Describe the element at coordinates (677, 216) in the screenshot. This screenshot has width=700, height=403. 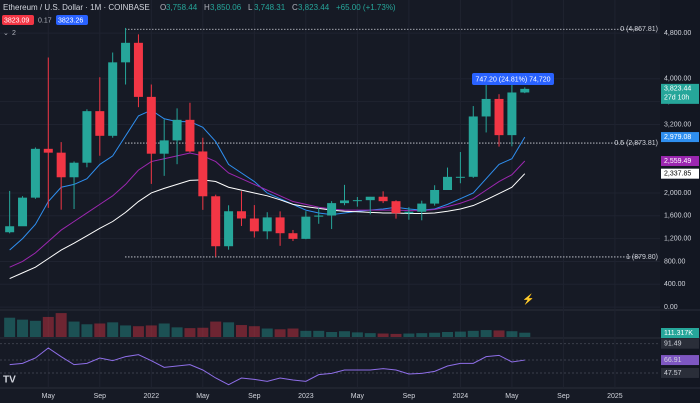
I see `y-tick-label: 1,600.00` at that location.